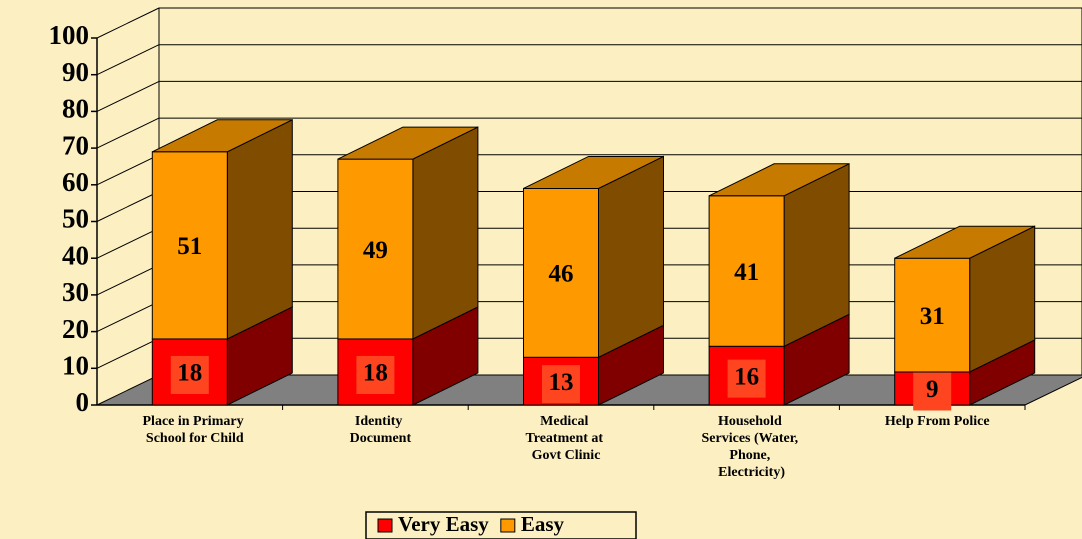  Describe the element at coordinates (381, 438) in the screenshot. I see `x-tick-label-line: Document` at that location.